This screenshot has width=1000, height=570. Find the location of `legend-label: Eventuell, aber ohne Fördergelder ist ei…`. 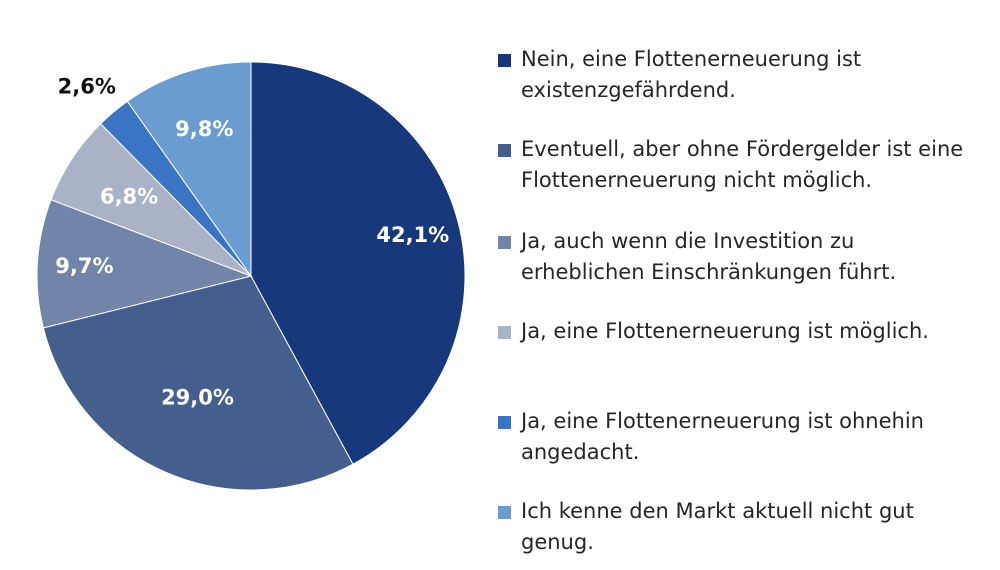

legend-label: Eventuell, aber ohne Fördergelder ist ei… is located at coordinates (742, 164).